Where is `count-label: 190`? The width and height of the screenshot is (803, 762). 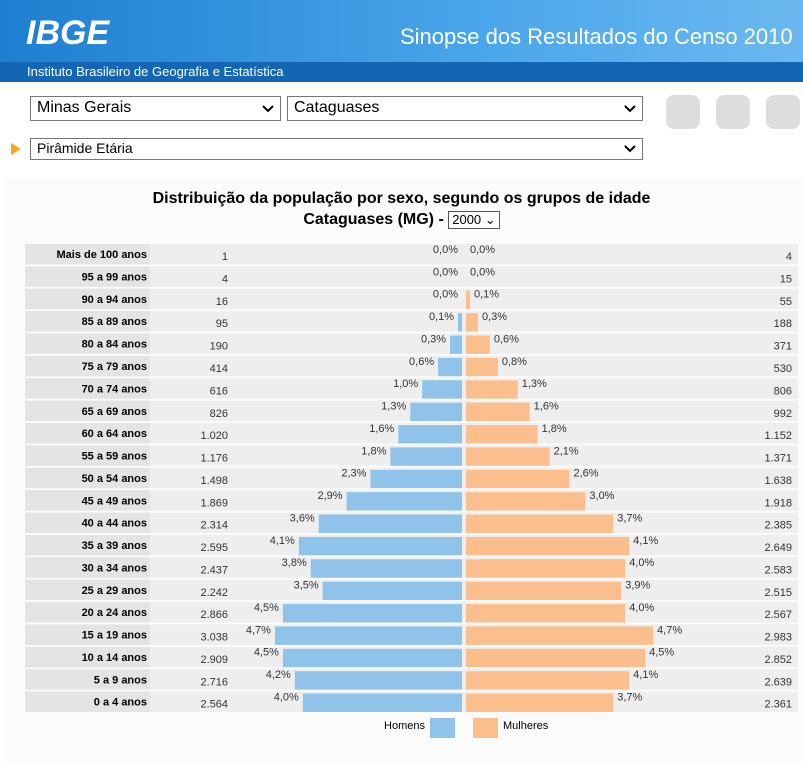 count-label: 190 is located at coordinates (219, 347).